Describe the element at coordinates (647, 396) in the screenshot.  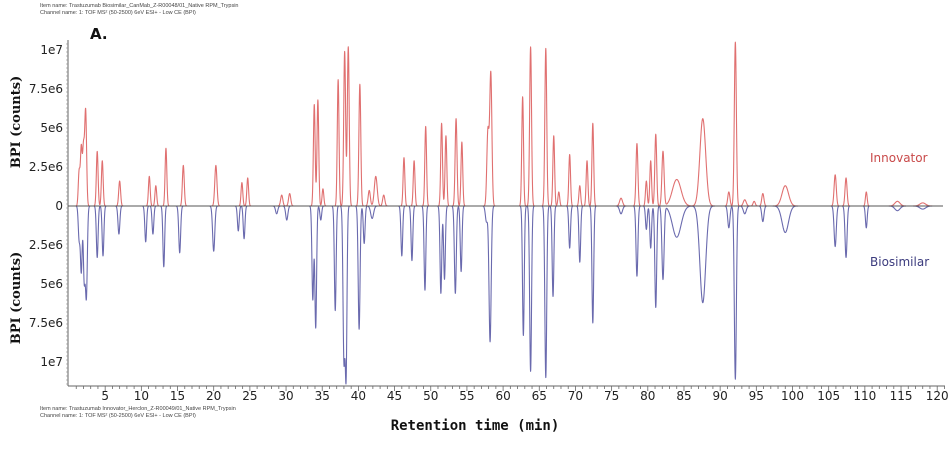
I see `x-tick-label: 80` at that location.